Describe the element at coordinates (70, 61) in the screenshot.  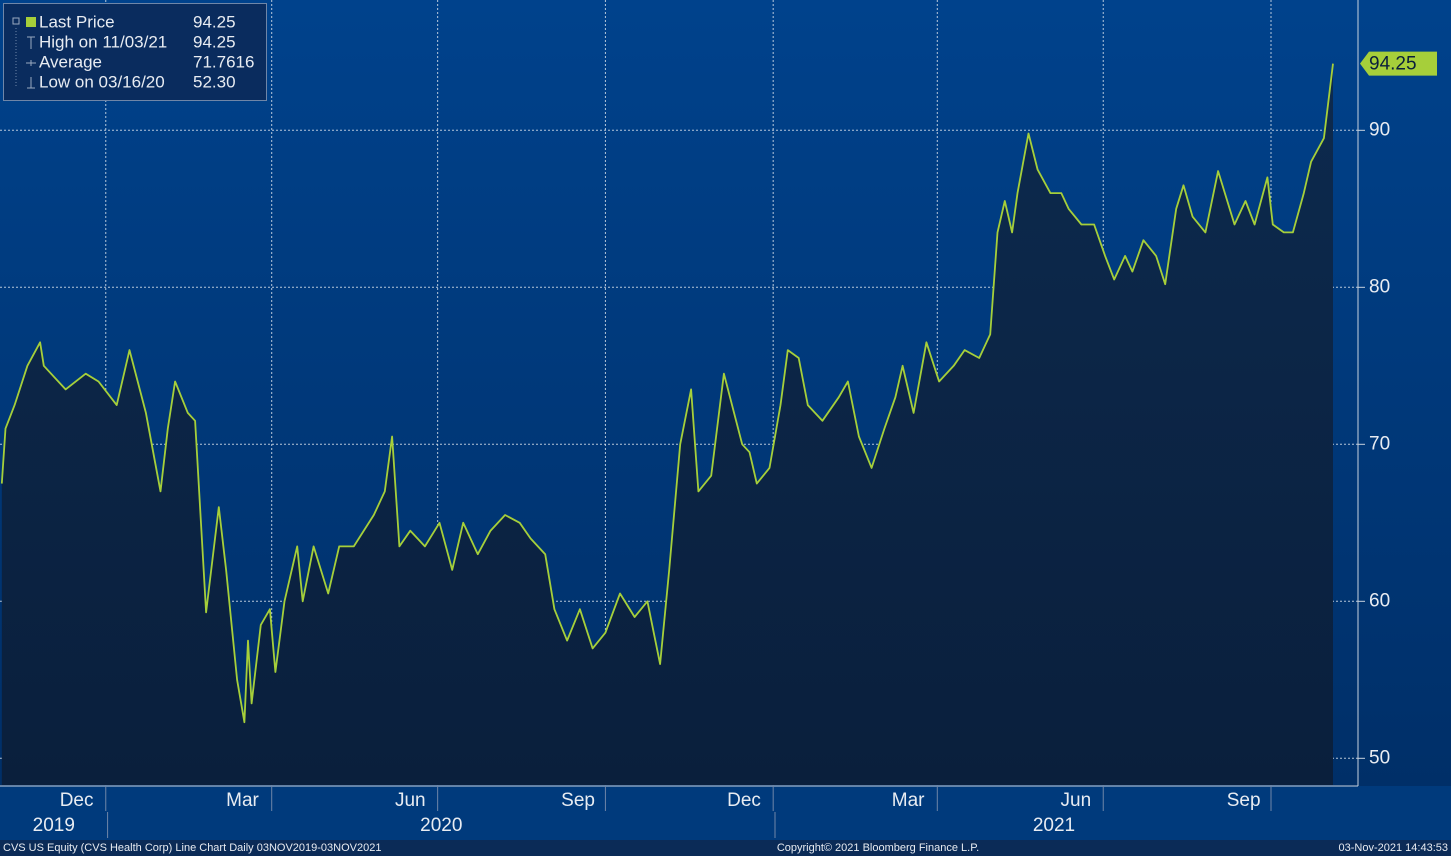
I see `legend-stat-label: Average` at that location.